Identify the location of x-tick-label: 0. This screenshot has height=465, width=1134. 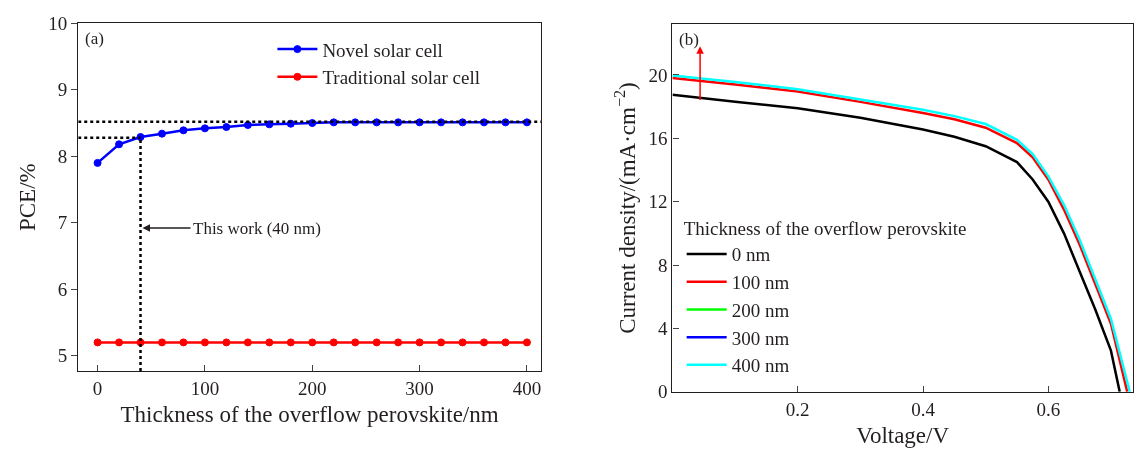
(97, 388).